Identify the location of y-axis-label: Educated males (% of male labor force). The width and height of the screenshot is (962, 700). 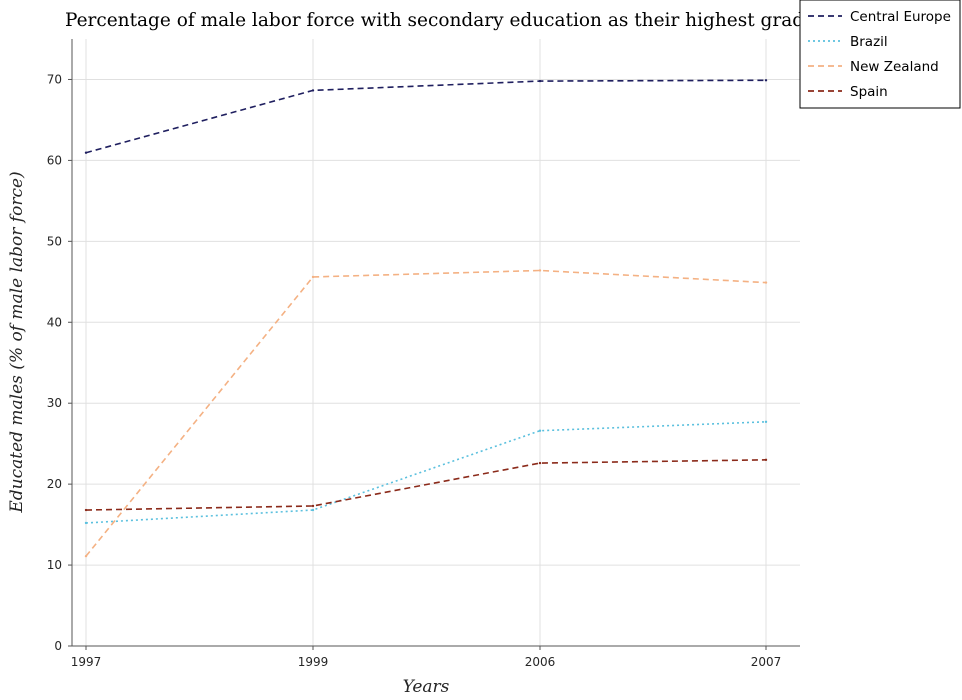
(17, 342).